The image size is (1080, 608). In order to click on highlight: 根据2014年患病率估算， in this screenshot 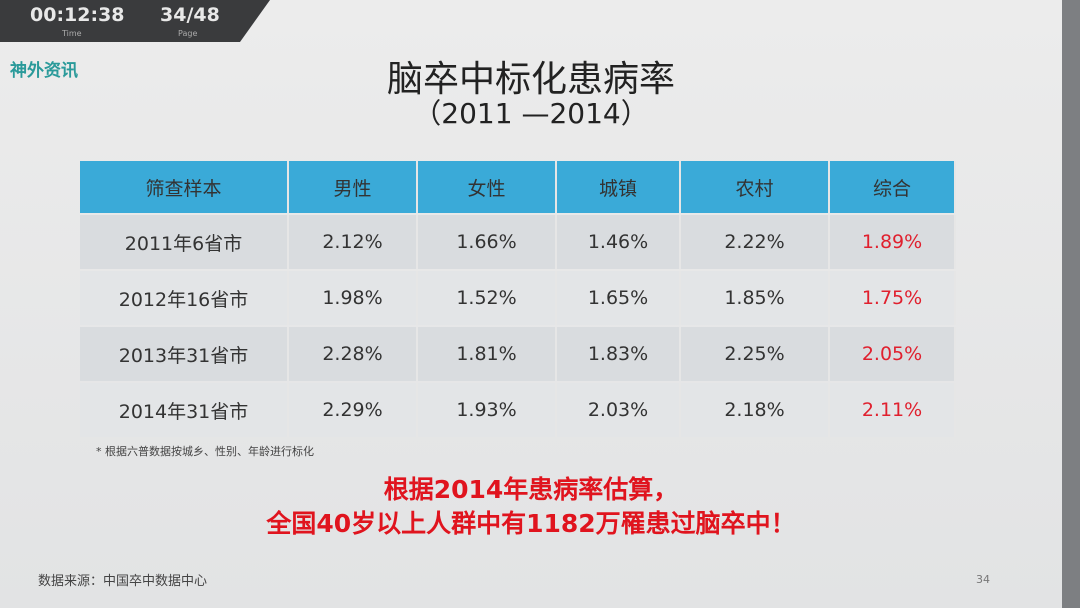, I will do `click(531, 489)`.